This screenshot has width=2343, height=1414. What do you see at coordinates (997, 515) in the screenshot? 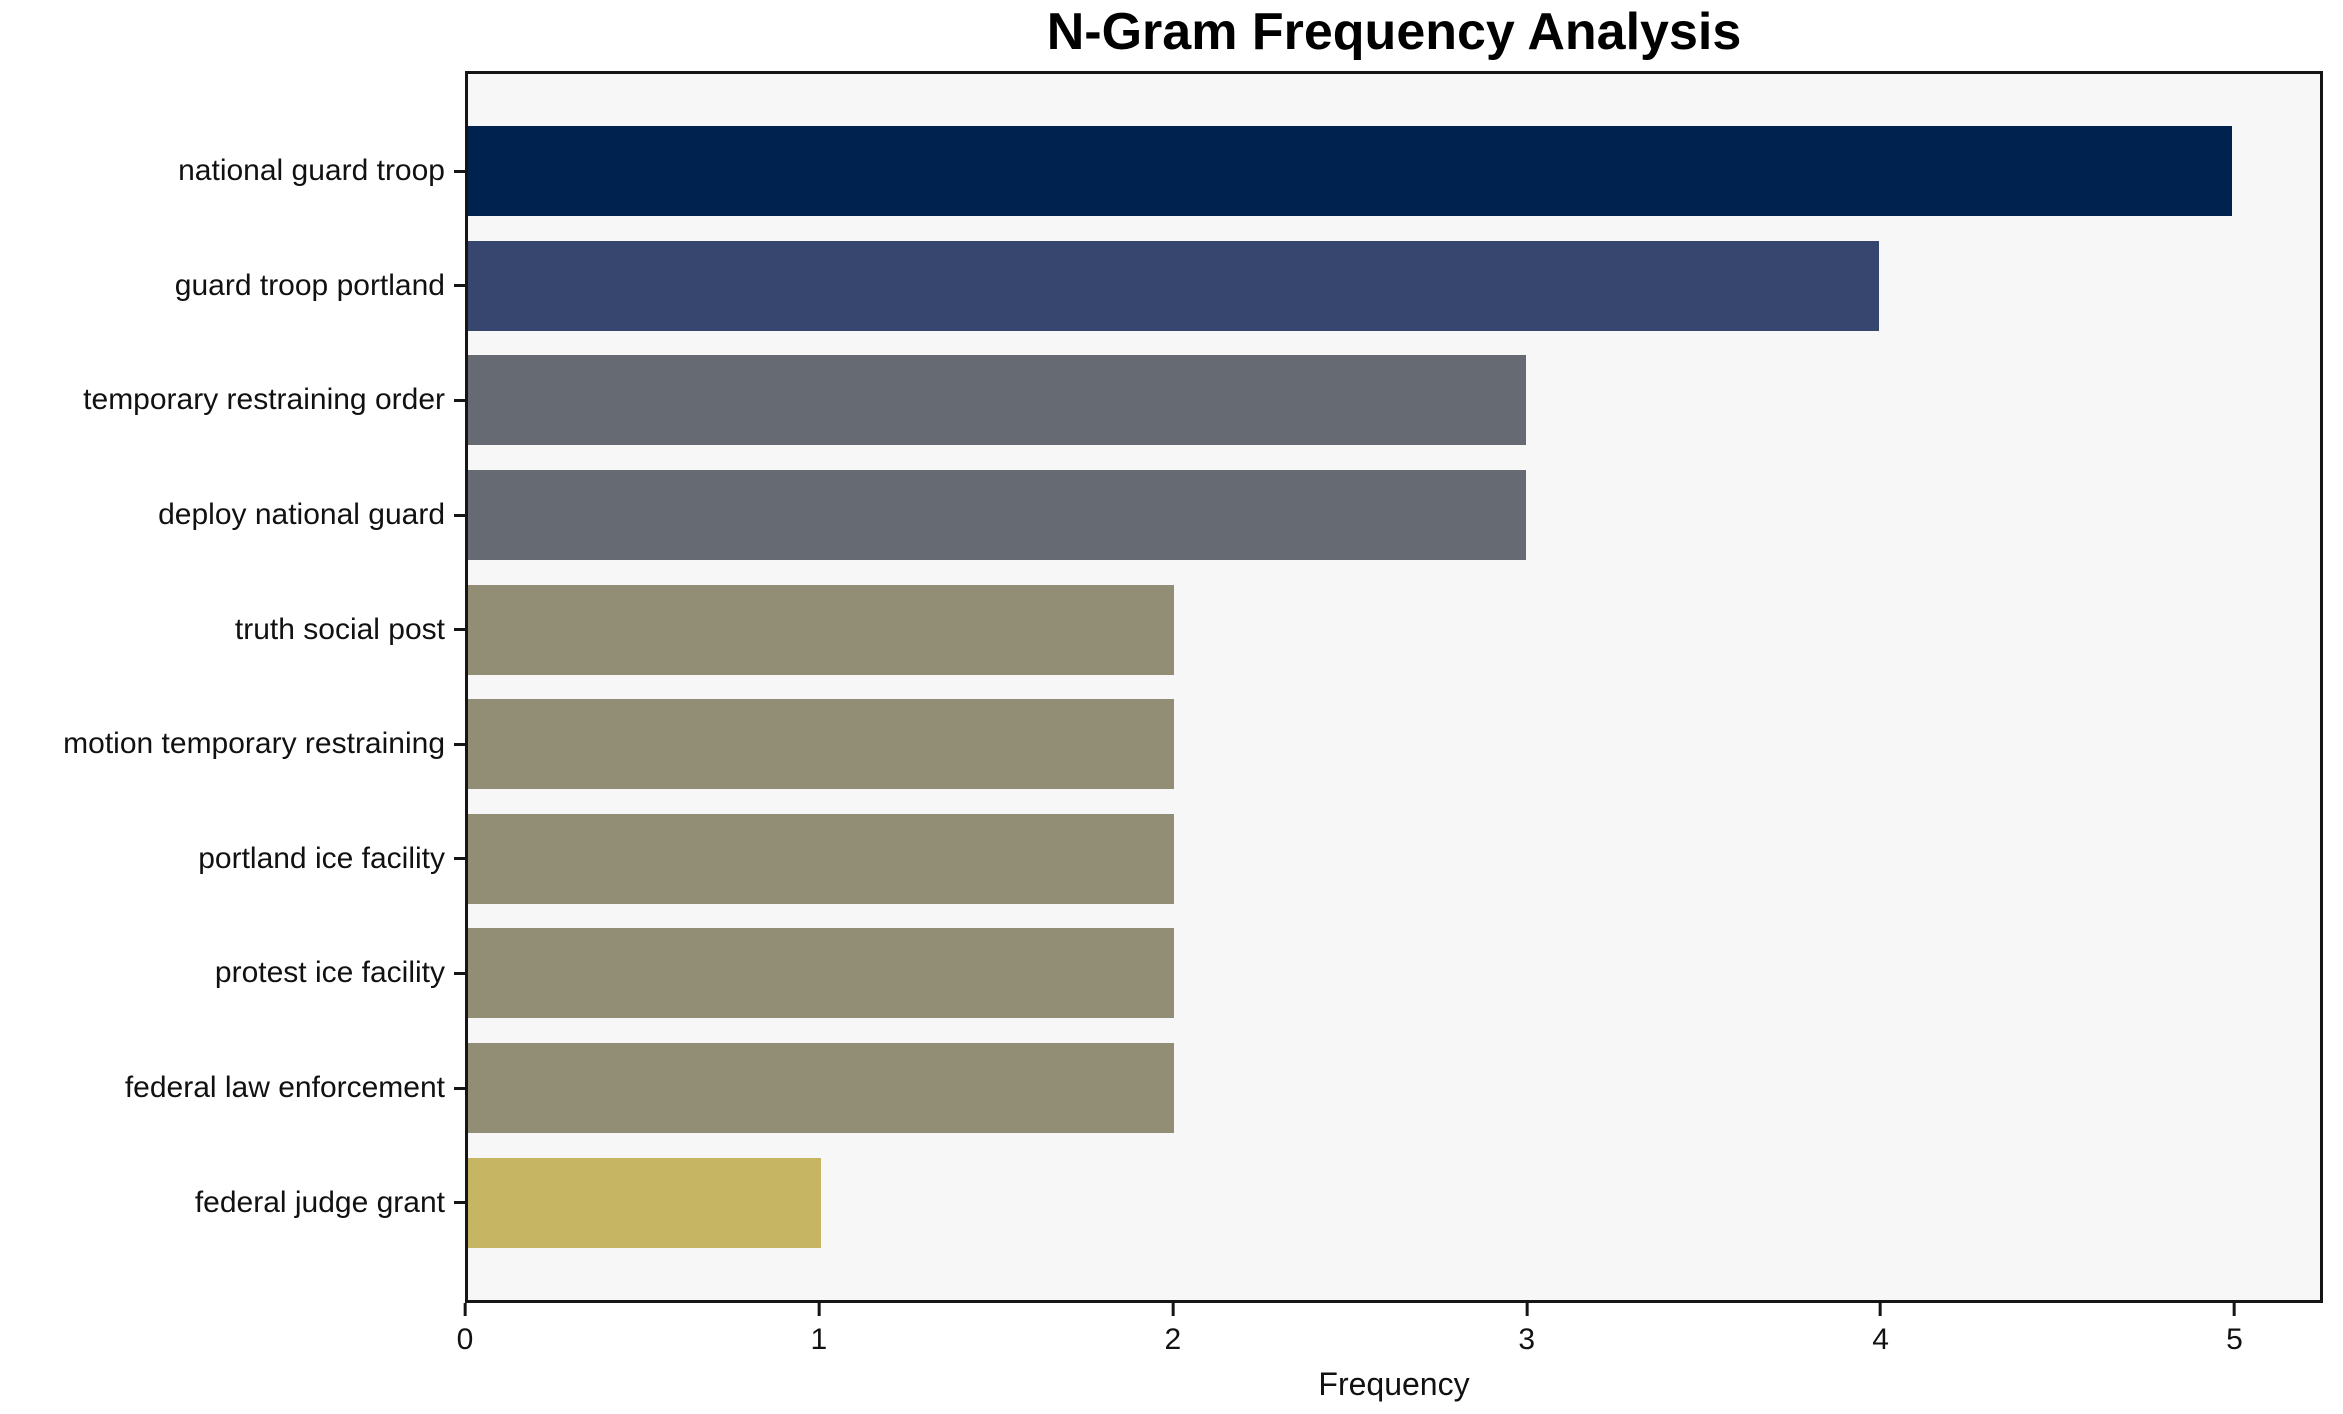
I see `bar-deploy-national-guard` at bounding box center [997, 515].